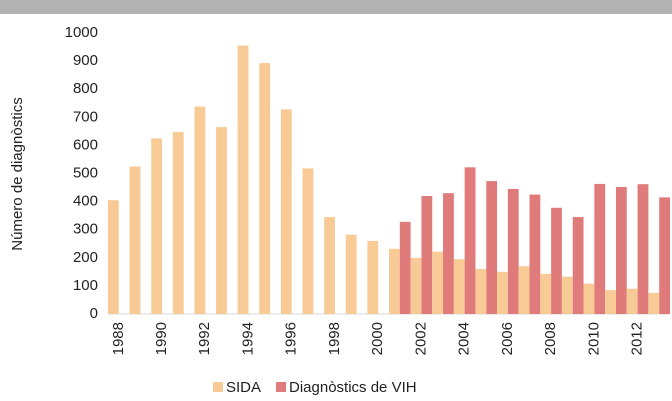 The height and width of the screenshot is (401, 672). I want to click on y-tick-label: 600, so click(85, 144).